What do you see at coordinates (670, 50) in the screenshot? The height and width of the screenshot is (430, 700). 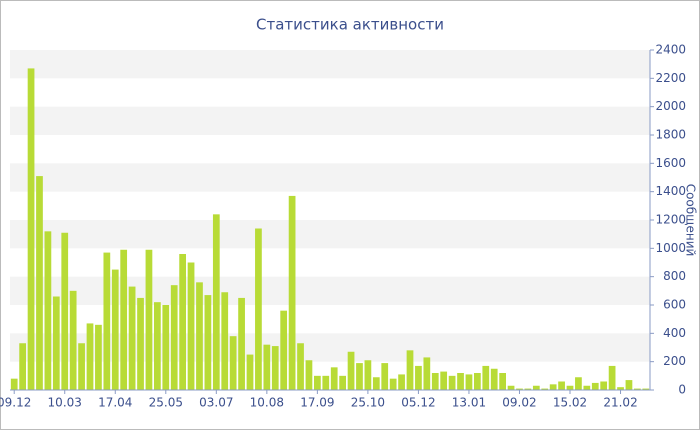 I see `y-tick-label: 2400` at bounding box center [670, 50].